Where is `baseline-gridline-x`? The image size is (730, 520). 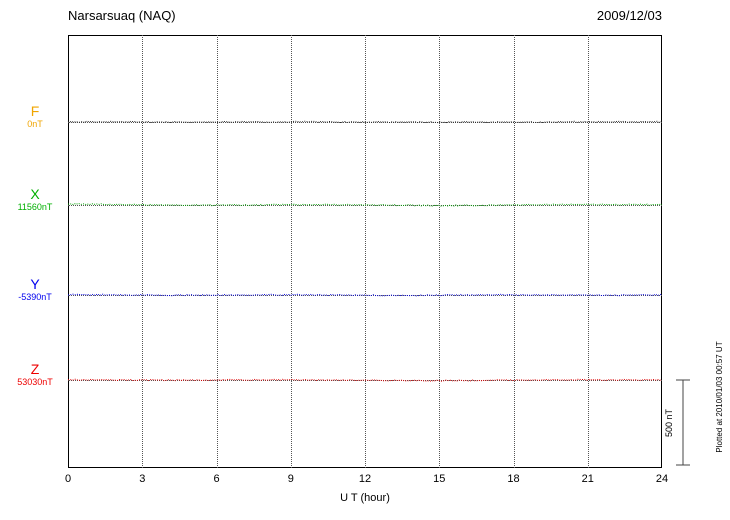 baseline-gridline-x is located at coordinates (365, 205).